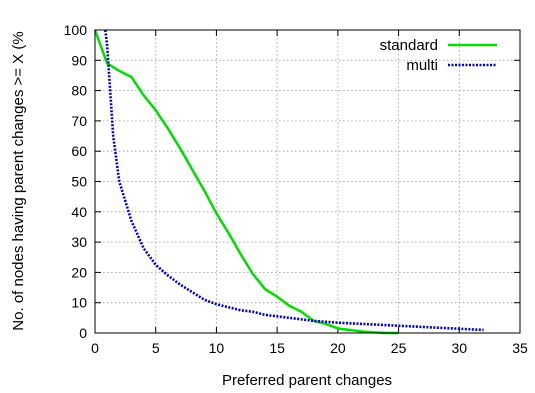  I want to click on x-tick-label: 0, so click(95, 348).